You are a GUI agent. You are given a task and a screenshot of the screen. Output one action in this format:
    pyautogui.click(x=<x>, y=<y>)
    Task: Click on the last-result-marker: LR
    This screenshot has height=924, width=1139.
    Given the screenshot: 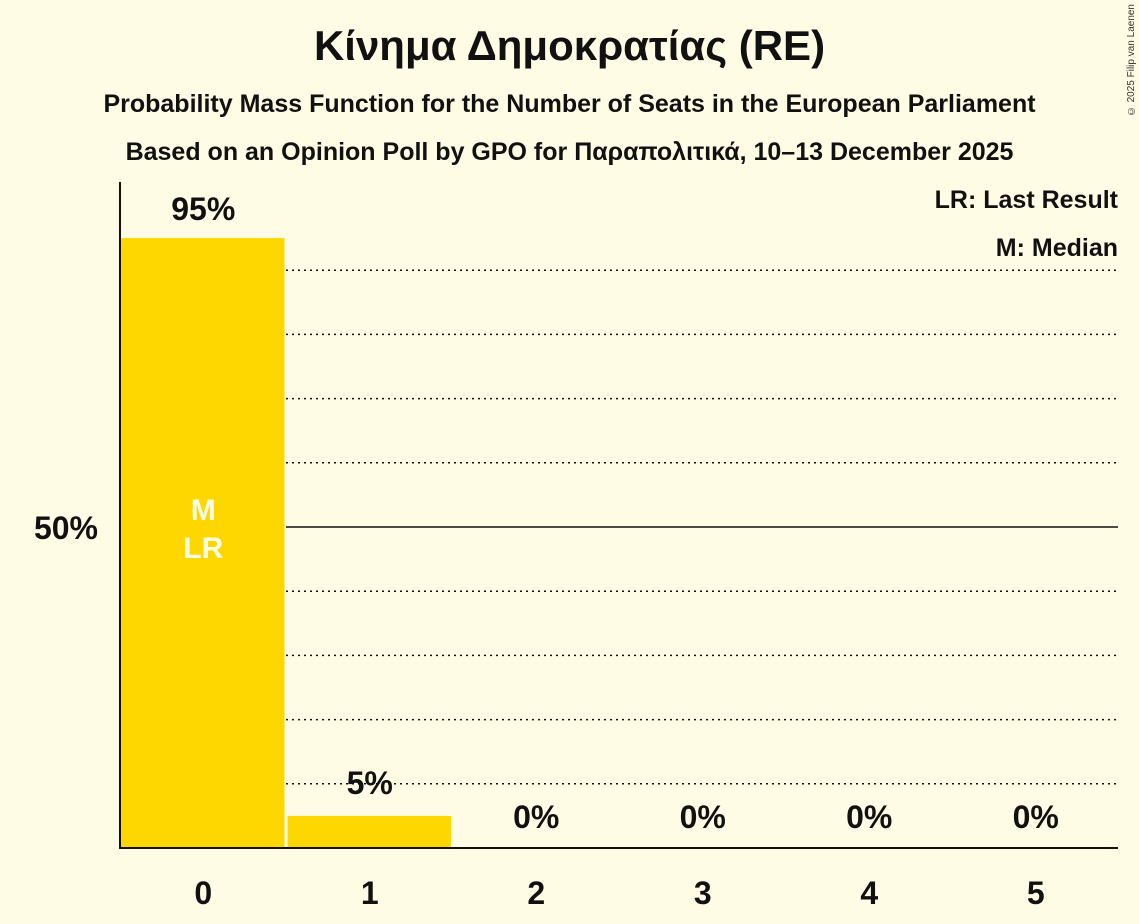 What is the action you would take?
    pyautogui.click(x=203, y=548)
    